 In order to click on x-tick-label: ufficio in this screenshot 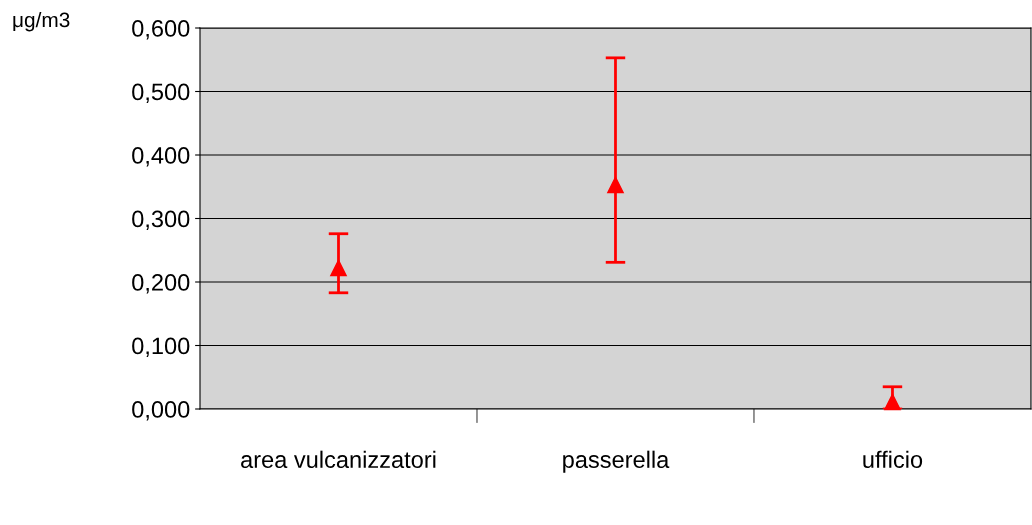, I will do `click(893, 459)`.